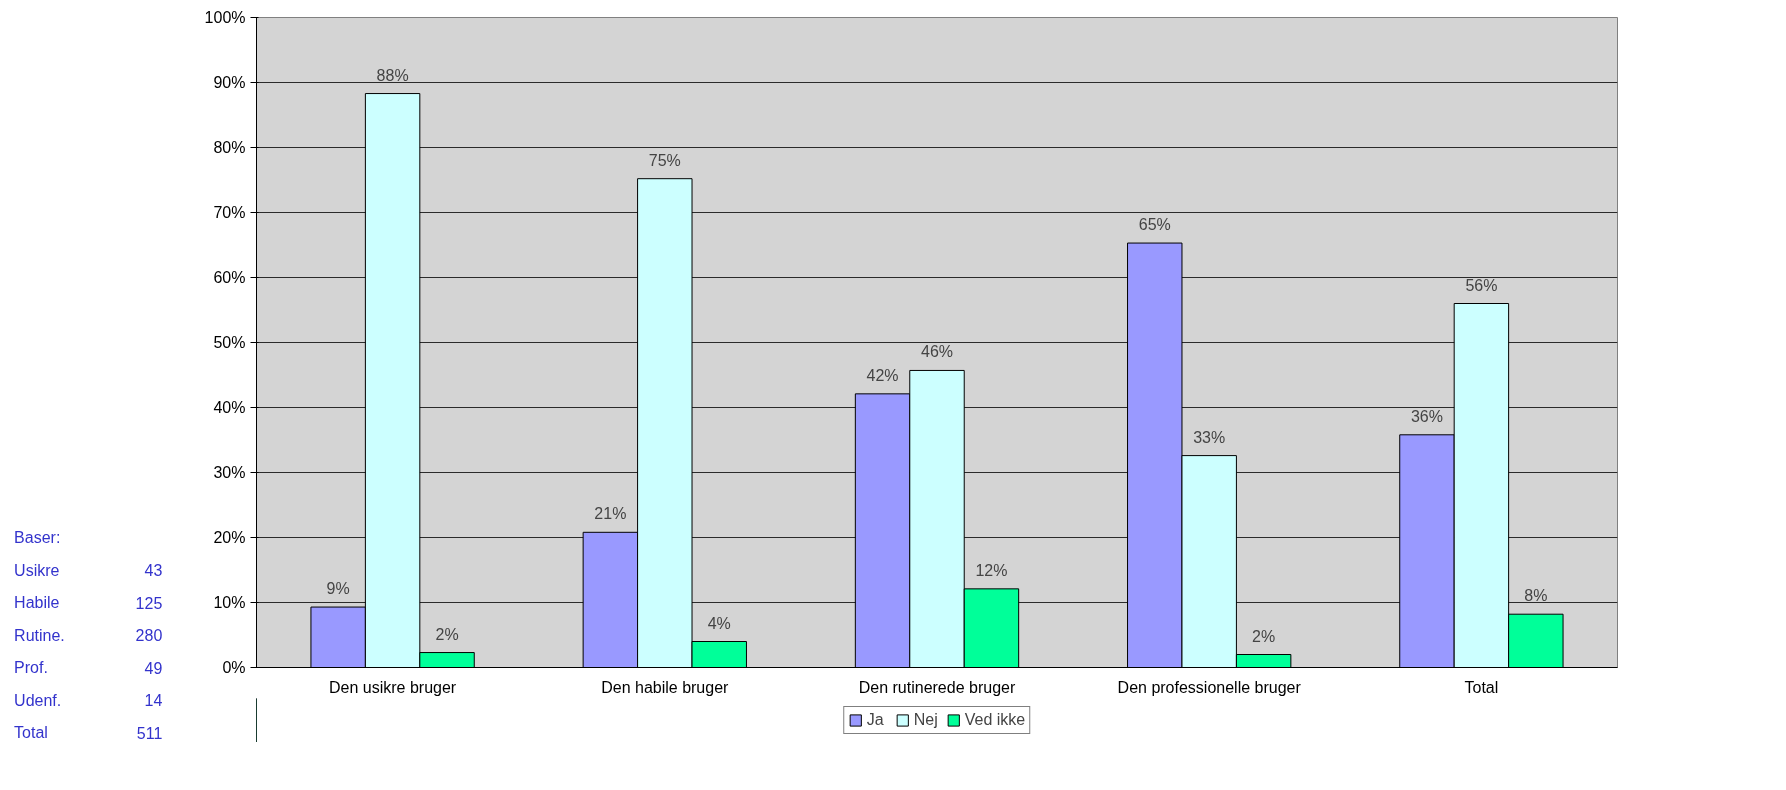 The height and width of the screenshot is (790, 1786). Describe the element at coordinates (610, 514) in the screenshot. I see `data-label: 21%` at that location.